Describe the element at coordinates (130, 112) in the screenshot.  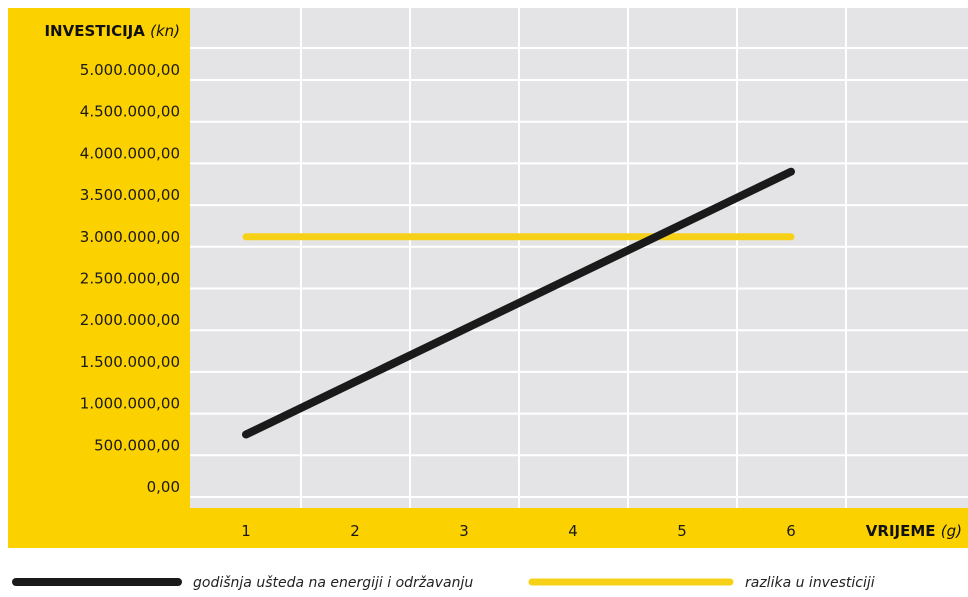
I see `y-tick-label: 4.500.000,00` at that location.